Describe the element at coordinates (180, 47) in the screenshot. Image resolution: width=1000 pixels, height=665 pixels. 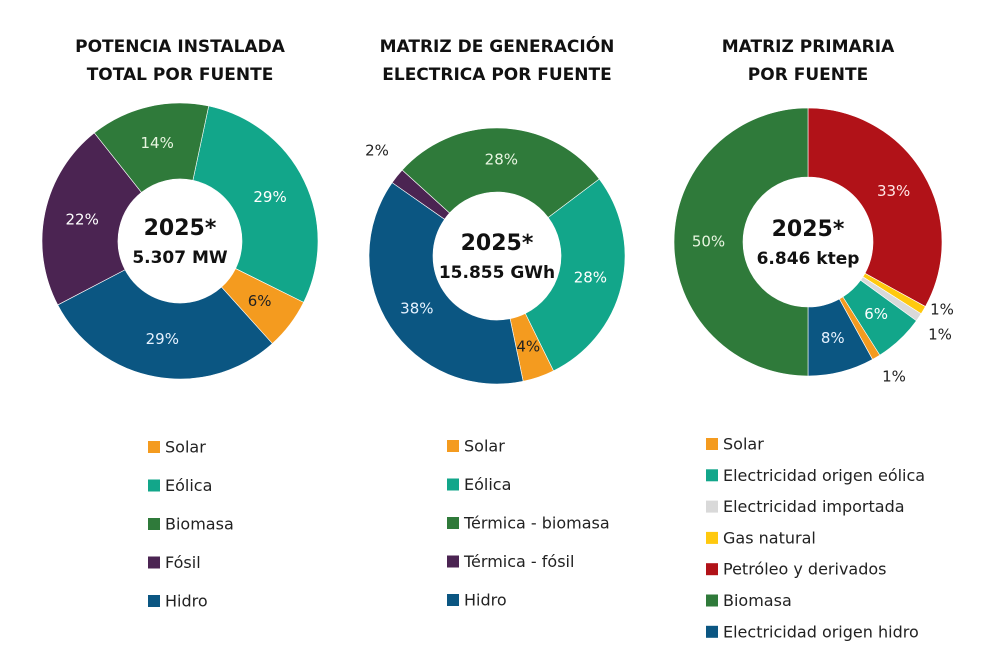
I see `chart-title-line: POTENCIA INSTALADA` at that location.